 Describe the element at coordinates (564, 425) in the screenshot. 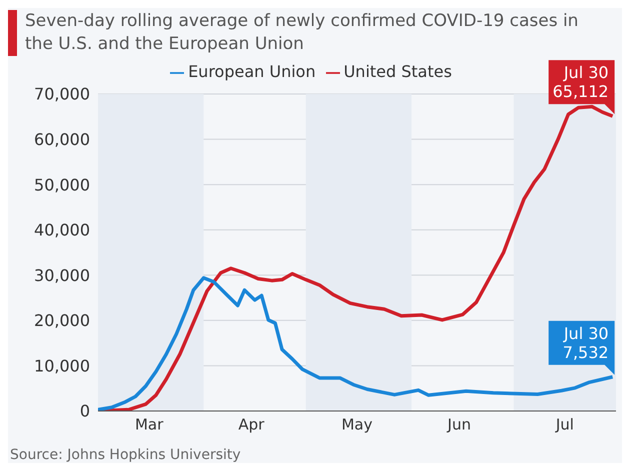

I see `x-tick-label: Jul` at that location.